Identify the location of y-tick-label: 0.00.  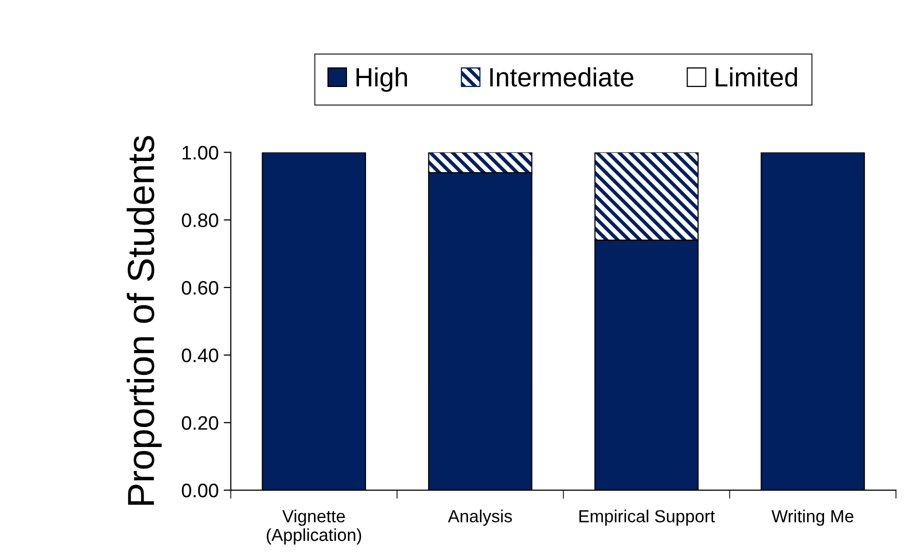
(200, 491).